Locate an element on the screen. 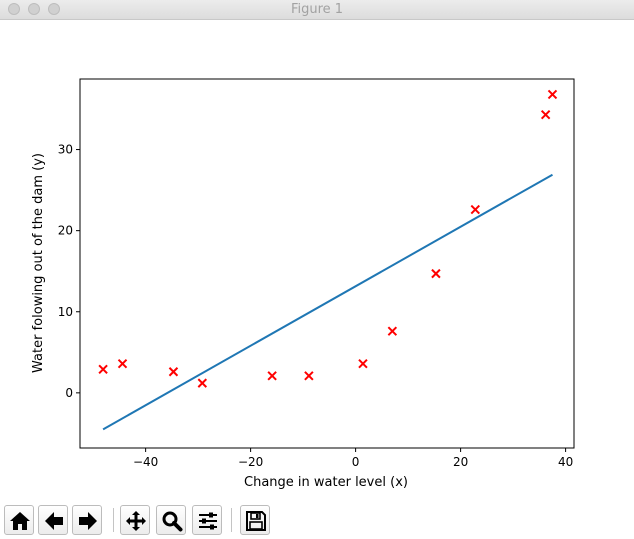 This screenshot has width=634, height=539. sliders-icon is located at coordinates (208, 521).